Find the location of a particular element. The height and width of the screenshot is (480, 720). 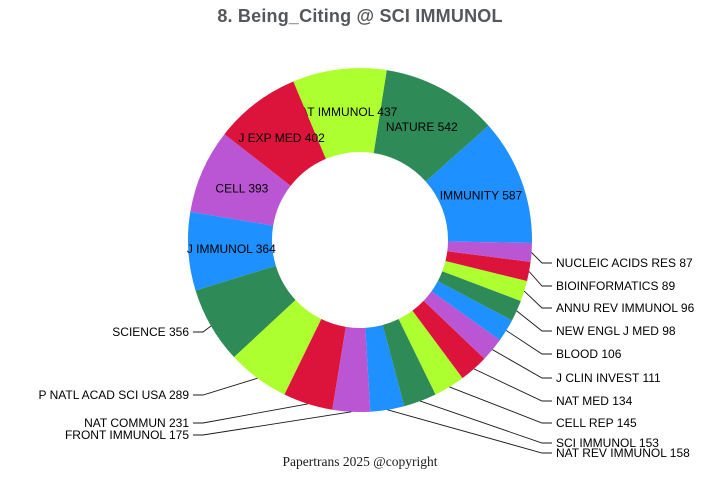

slice-label-j-clin-invest: J CLIN INVEST 111 is located at coordinates (608, 378).